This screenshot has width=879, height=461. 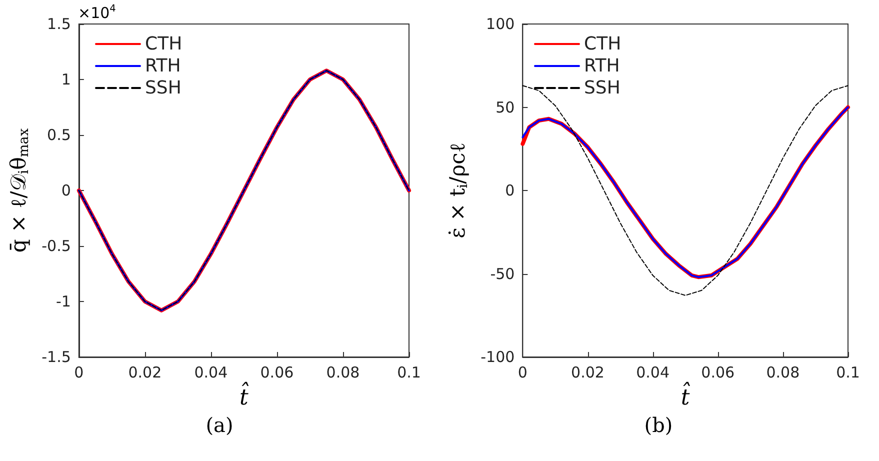 What do you see at coordinates (505, 107) in the screenshot?
I see `y-tick-label: 50` at bounding box center [505, 107].